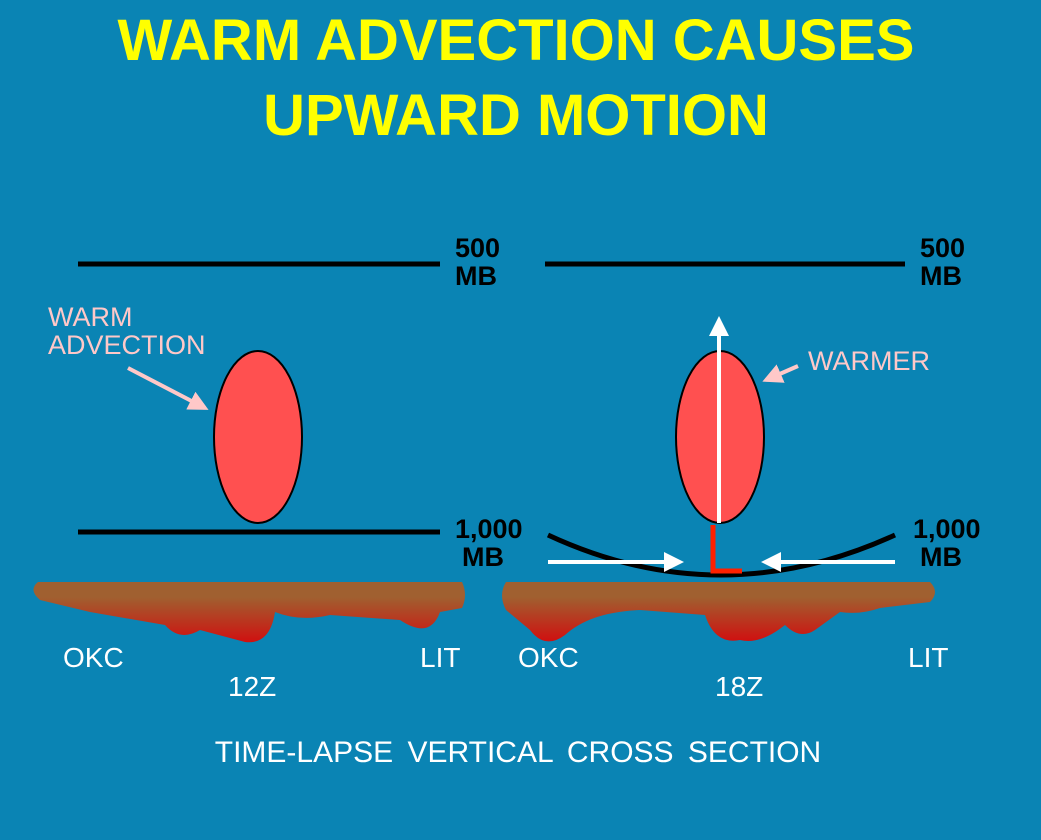 This screenshot has width=1041, height=840. I want to click on level-line, so click(721, 555).